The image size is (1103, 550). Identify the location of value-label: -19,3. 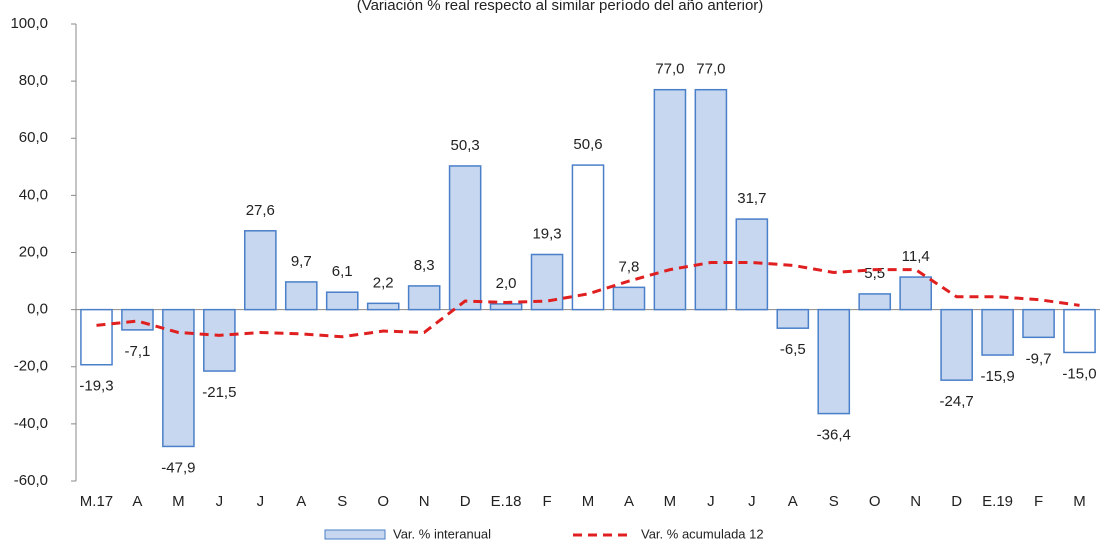
(96, 386).